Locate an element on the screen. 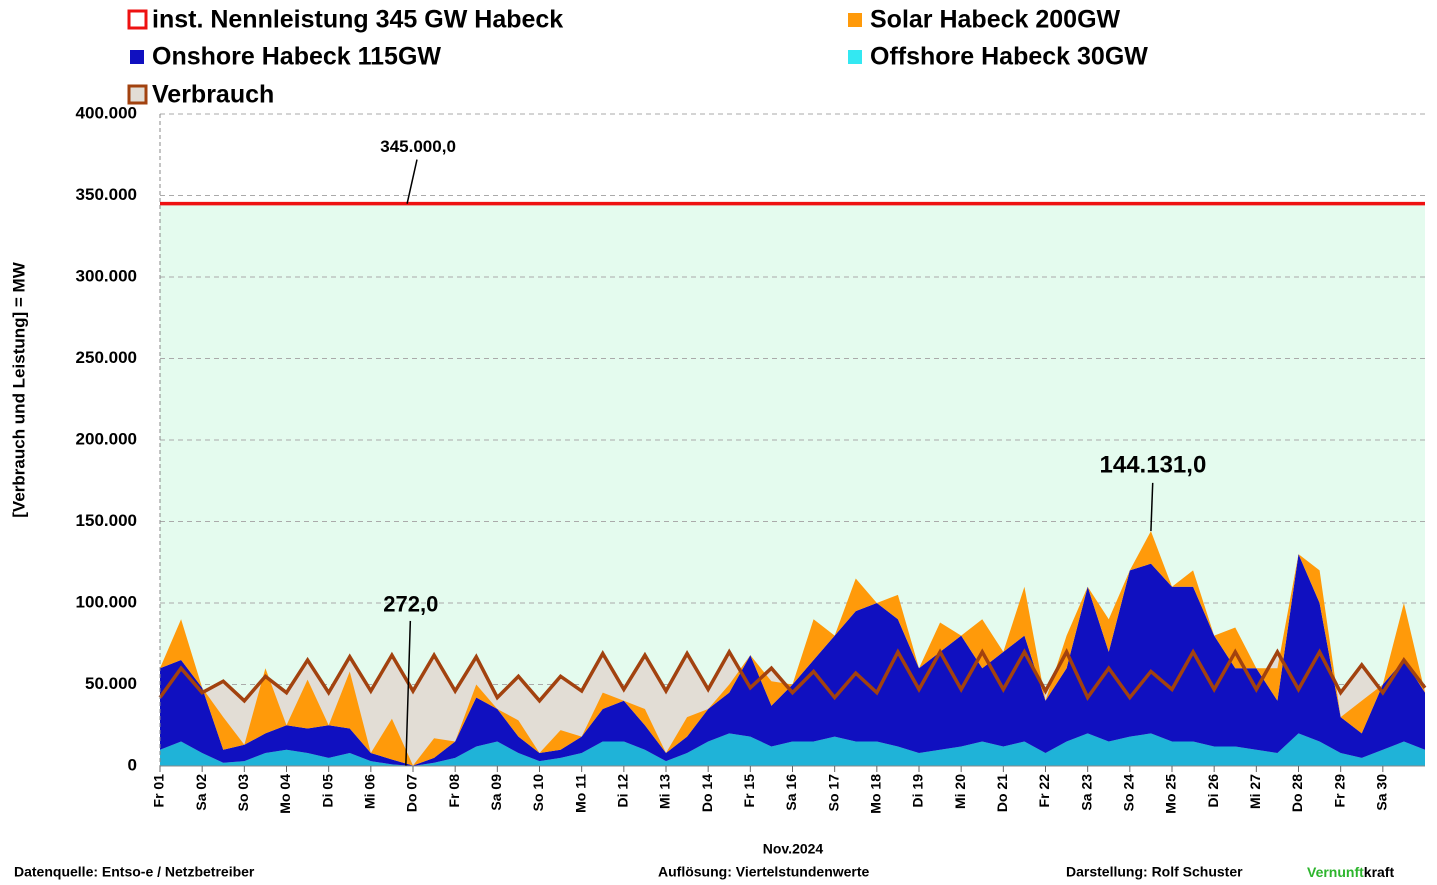  y-tick-label: 350.000 is located at coordinates (106, 194).